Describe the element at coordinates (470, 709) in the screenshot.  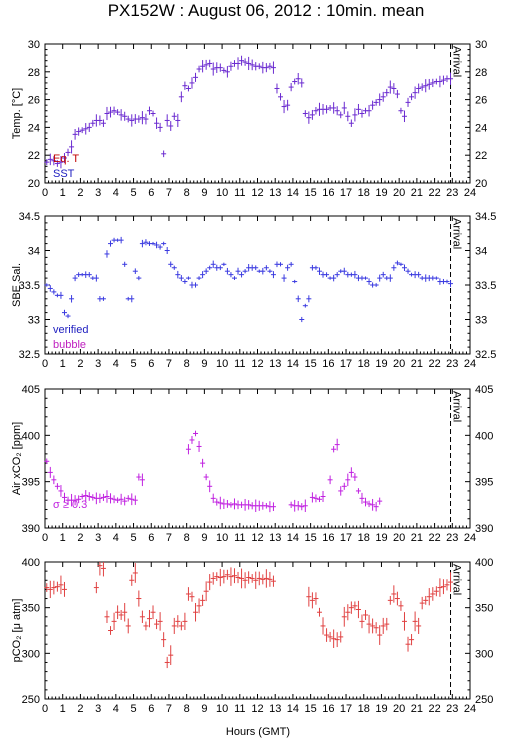
I see `panel-pco2-xtick-label: 24` at that location.